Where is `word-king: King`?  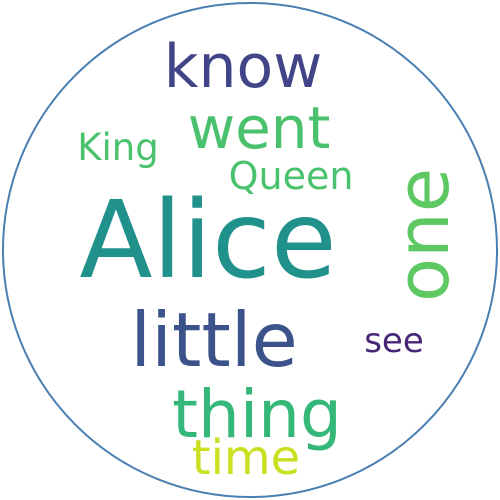 word-king: King is located at coordinates (117, 147).